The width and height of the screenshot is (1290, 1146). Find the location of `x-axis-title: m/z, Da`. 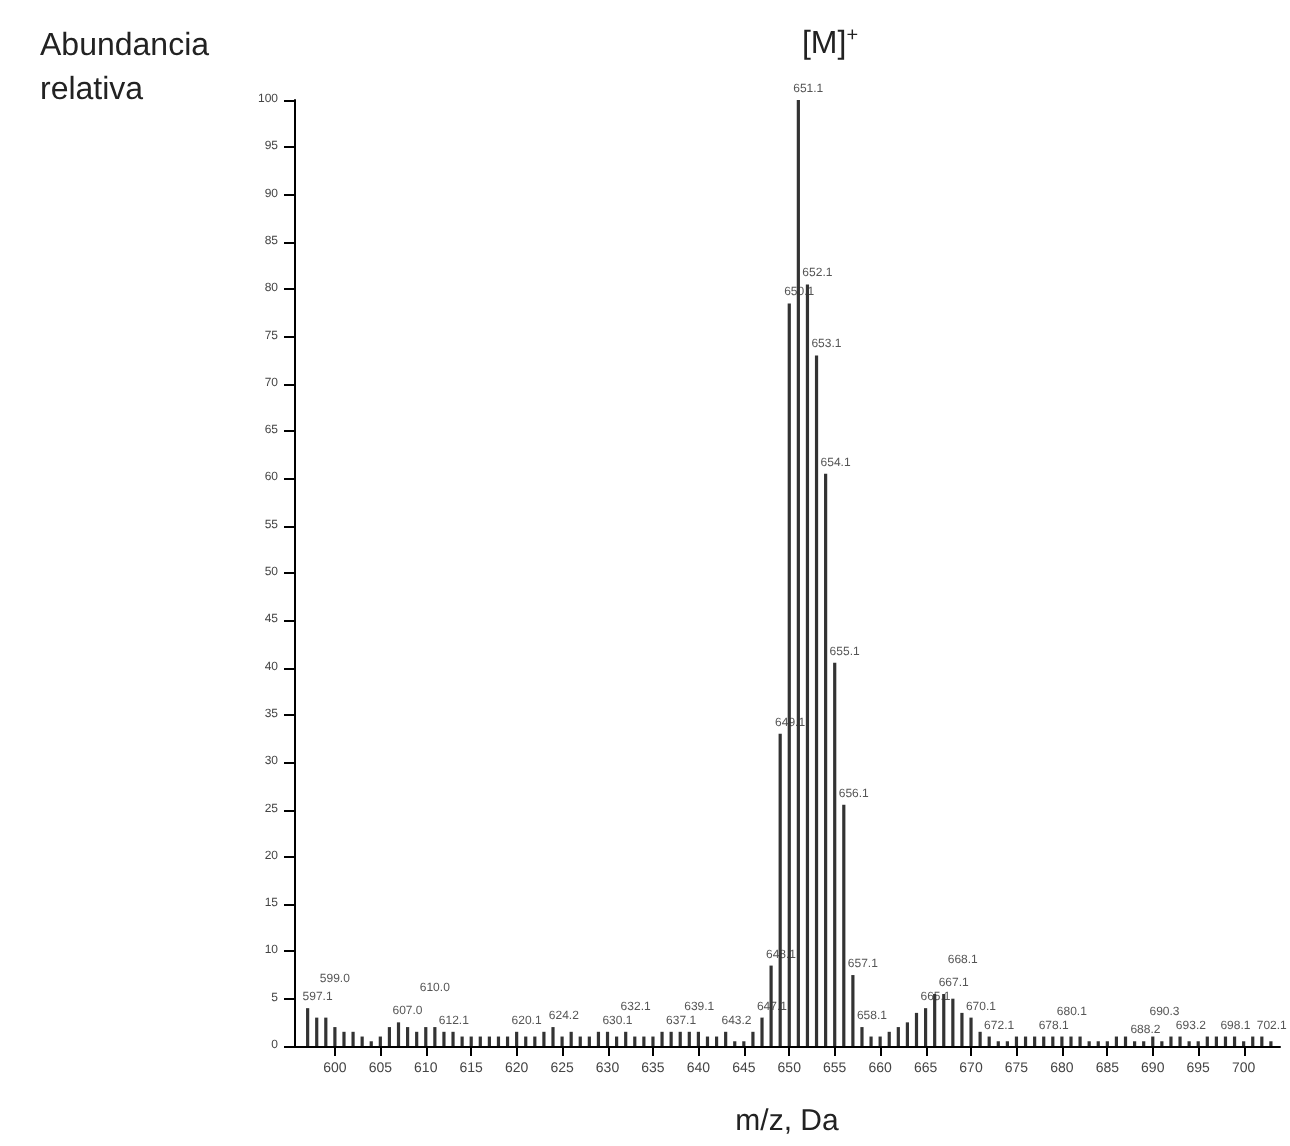

x-axis-title: m/z, Da is located at coordinates (787, 1121).